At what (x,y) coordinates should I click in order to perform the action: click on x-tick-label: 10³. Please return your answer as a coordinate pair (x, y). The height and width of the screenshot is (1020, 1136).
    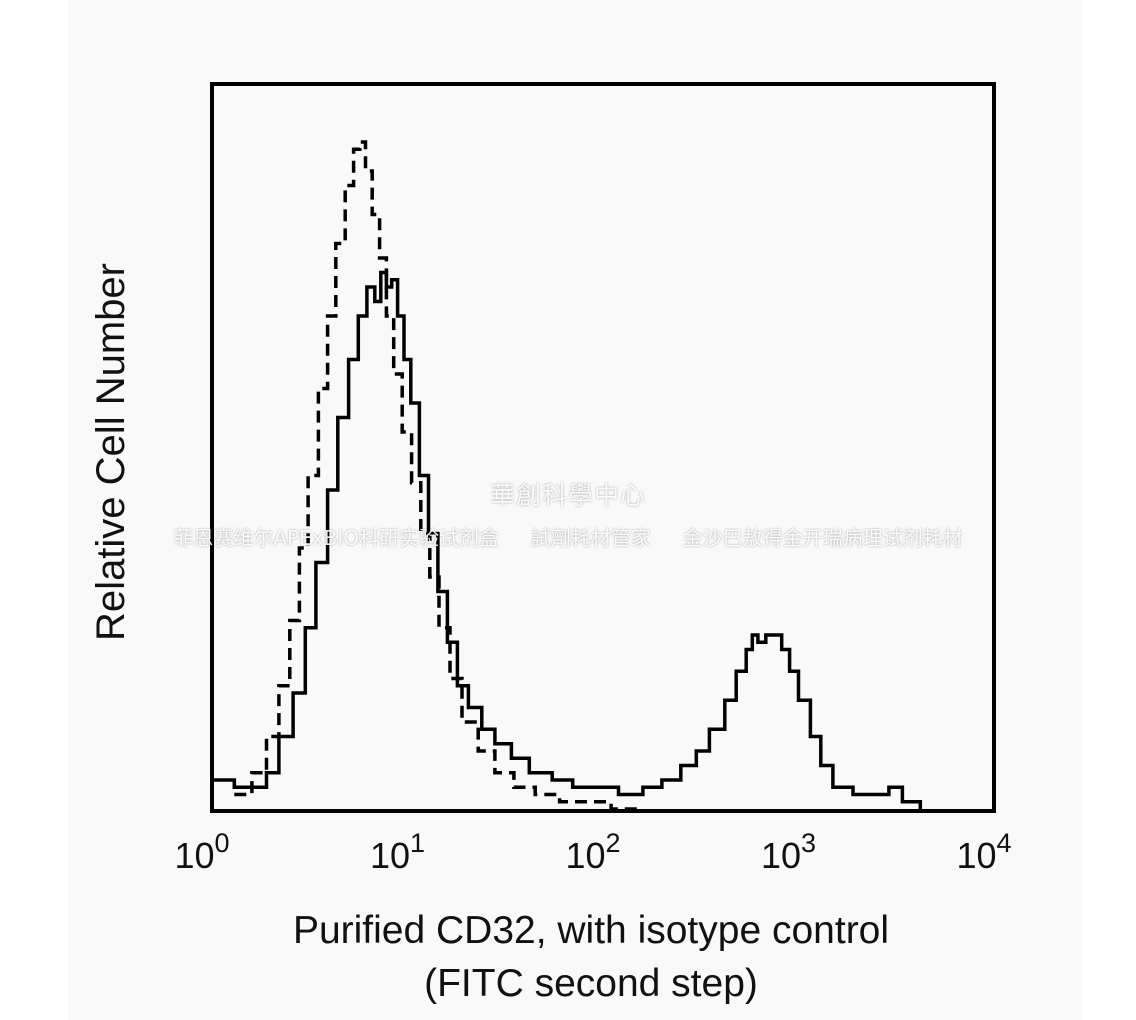
    Looking at the image, I should click on (788, 852).